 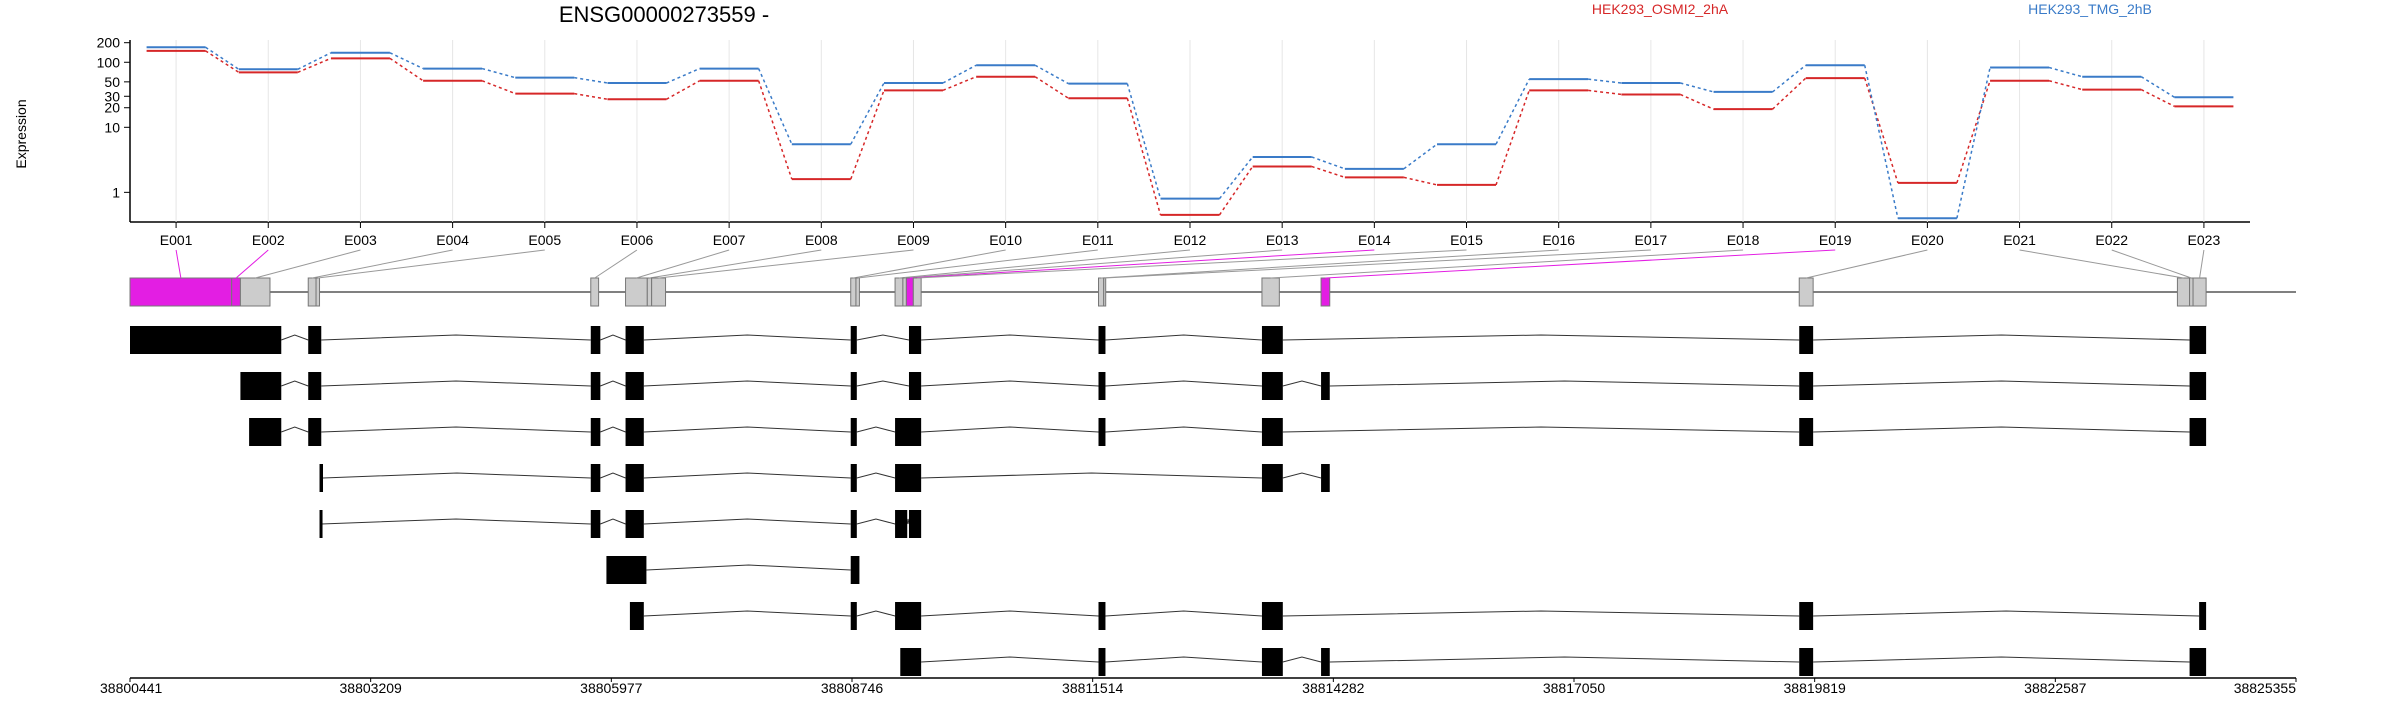 What do you see at coordinates (1806, 292) in the screenshot?
I see `exon-segment-E020` at bounding box center [1806, 292].